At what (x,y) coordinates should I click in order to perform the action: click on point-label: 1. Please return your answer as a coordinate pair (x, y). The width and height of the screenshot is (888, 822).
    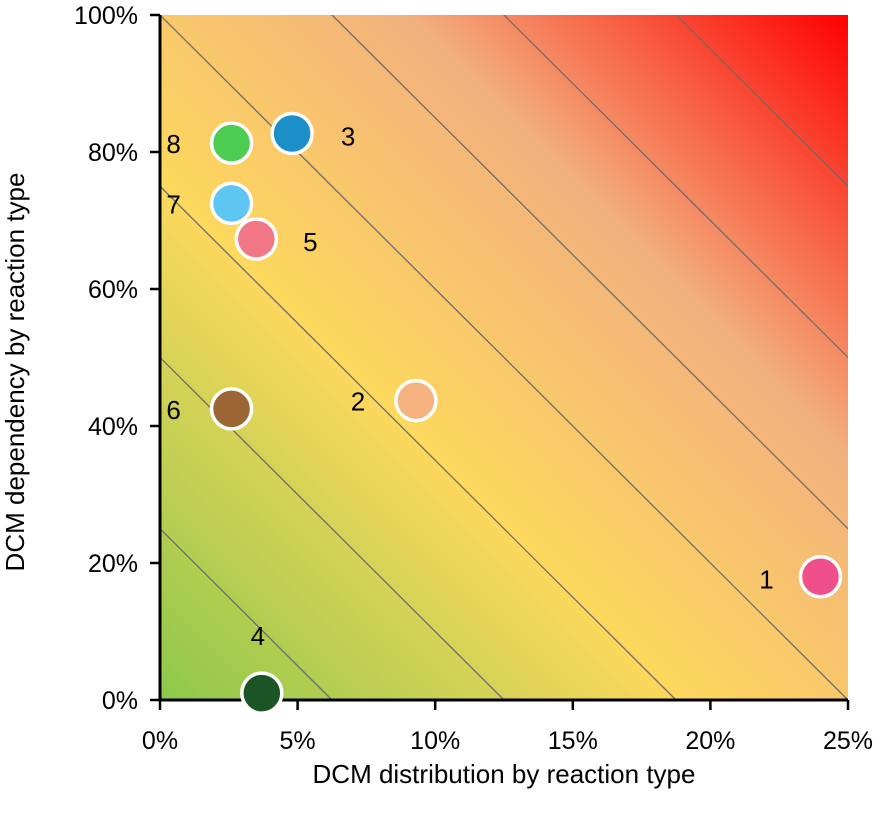
    Looking at the image, I should click on (766, 580).